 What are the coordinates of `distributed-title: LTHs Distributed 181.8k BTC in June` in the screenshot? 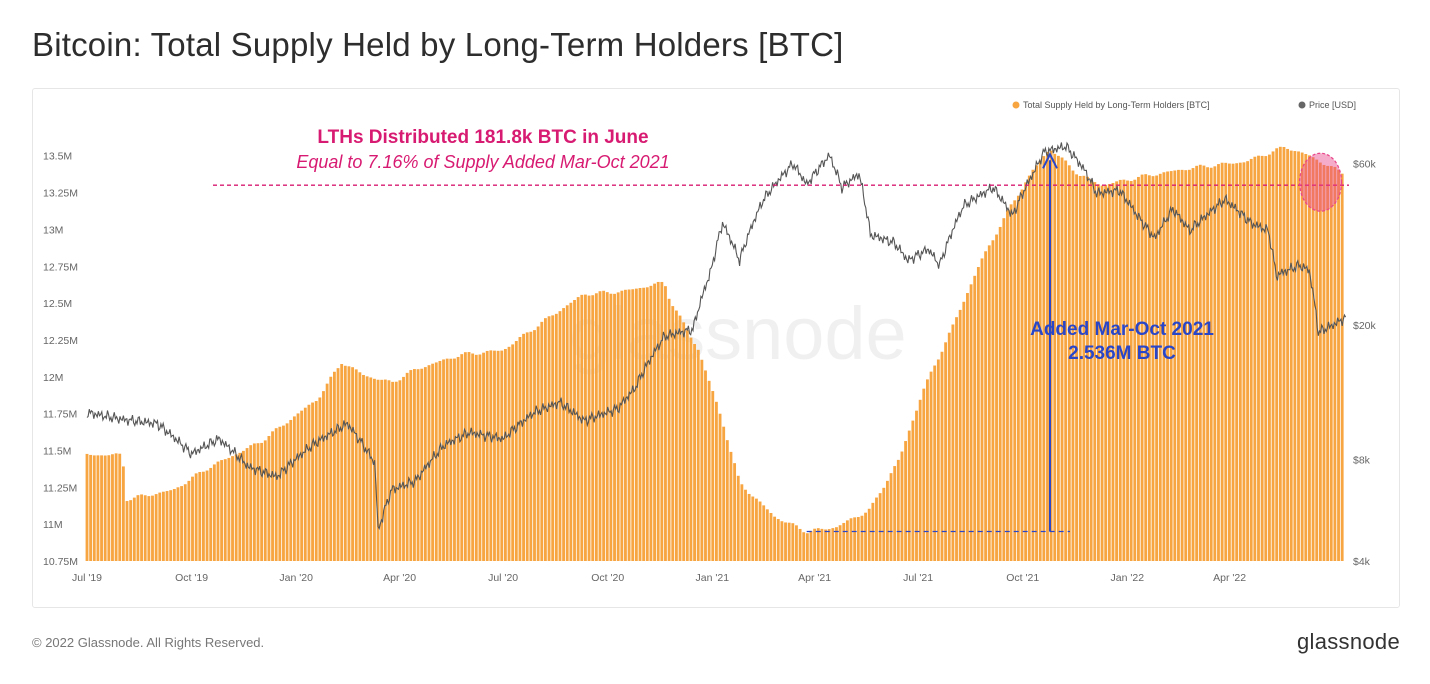 It's located at (482, 137).